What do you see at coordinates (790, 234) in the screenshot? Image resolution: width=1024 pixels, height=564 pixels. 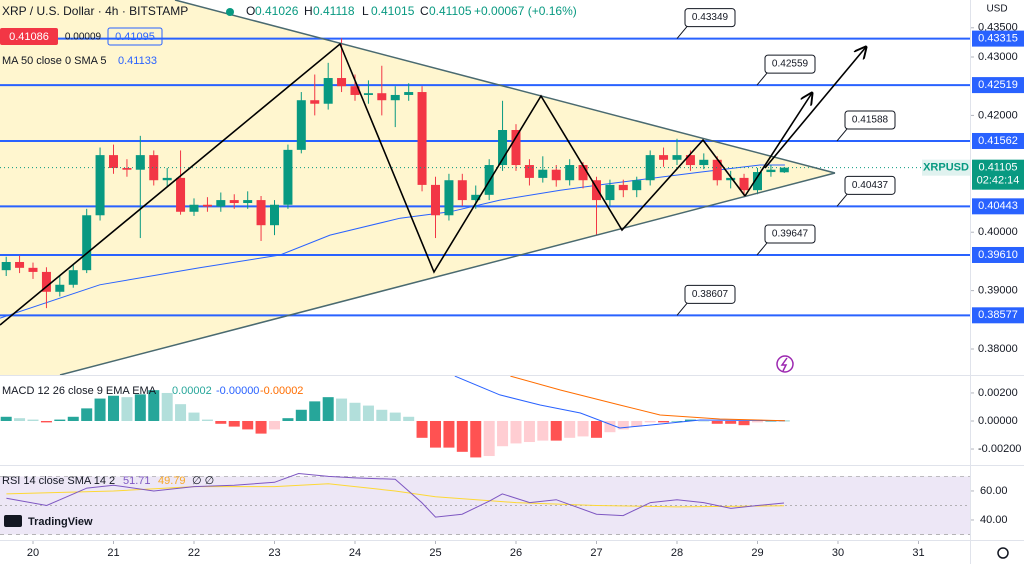 I see `callout-label: 0.39647` at bounding box center [790, 234].